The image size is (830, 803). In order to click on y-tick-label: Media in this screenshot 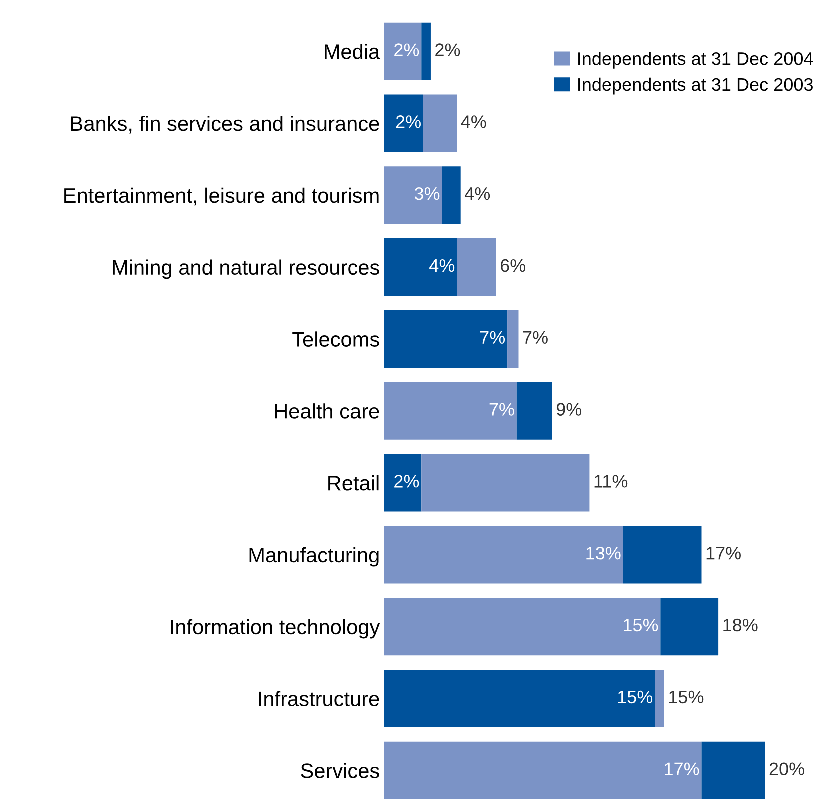, I will do `click(352, 52)`.